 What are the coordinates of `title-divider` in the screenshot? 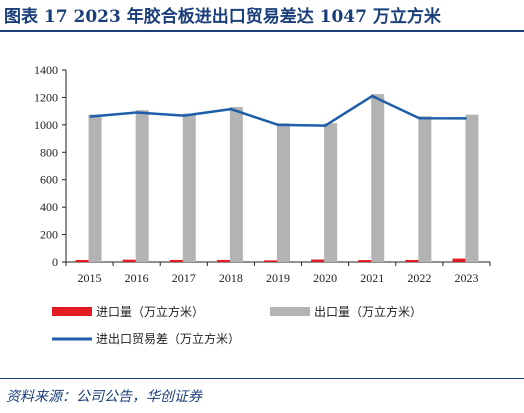 It's located at (262, 31).